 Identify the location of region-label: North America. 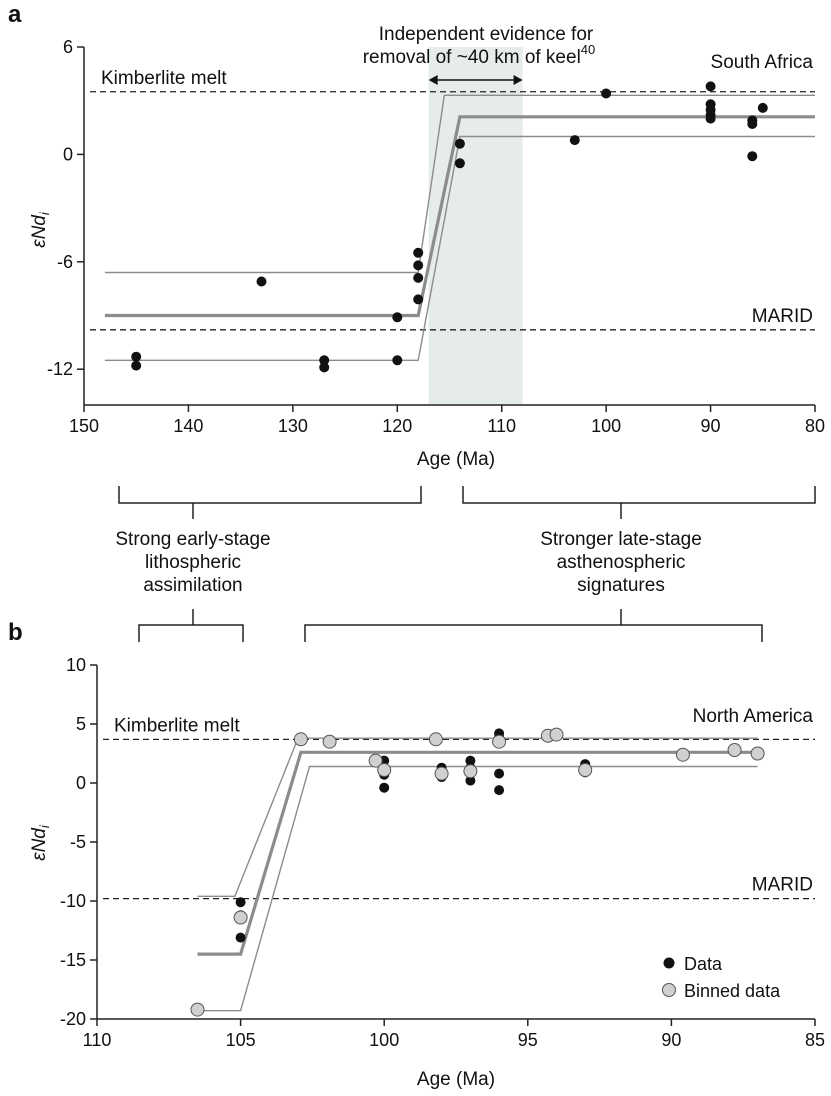
(753, 716).